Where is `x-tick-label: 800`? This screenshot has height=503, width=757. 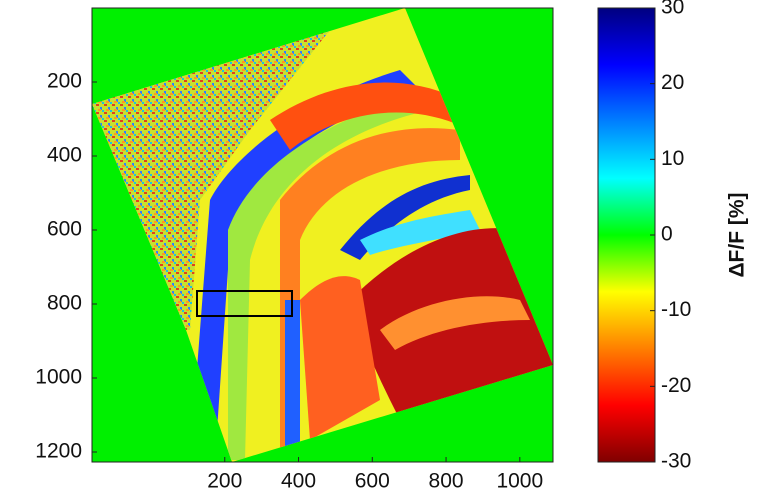
x-tick-label: 800 is located at coordinates (446, 481).